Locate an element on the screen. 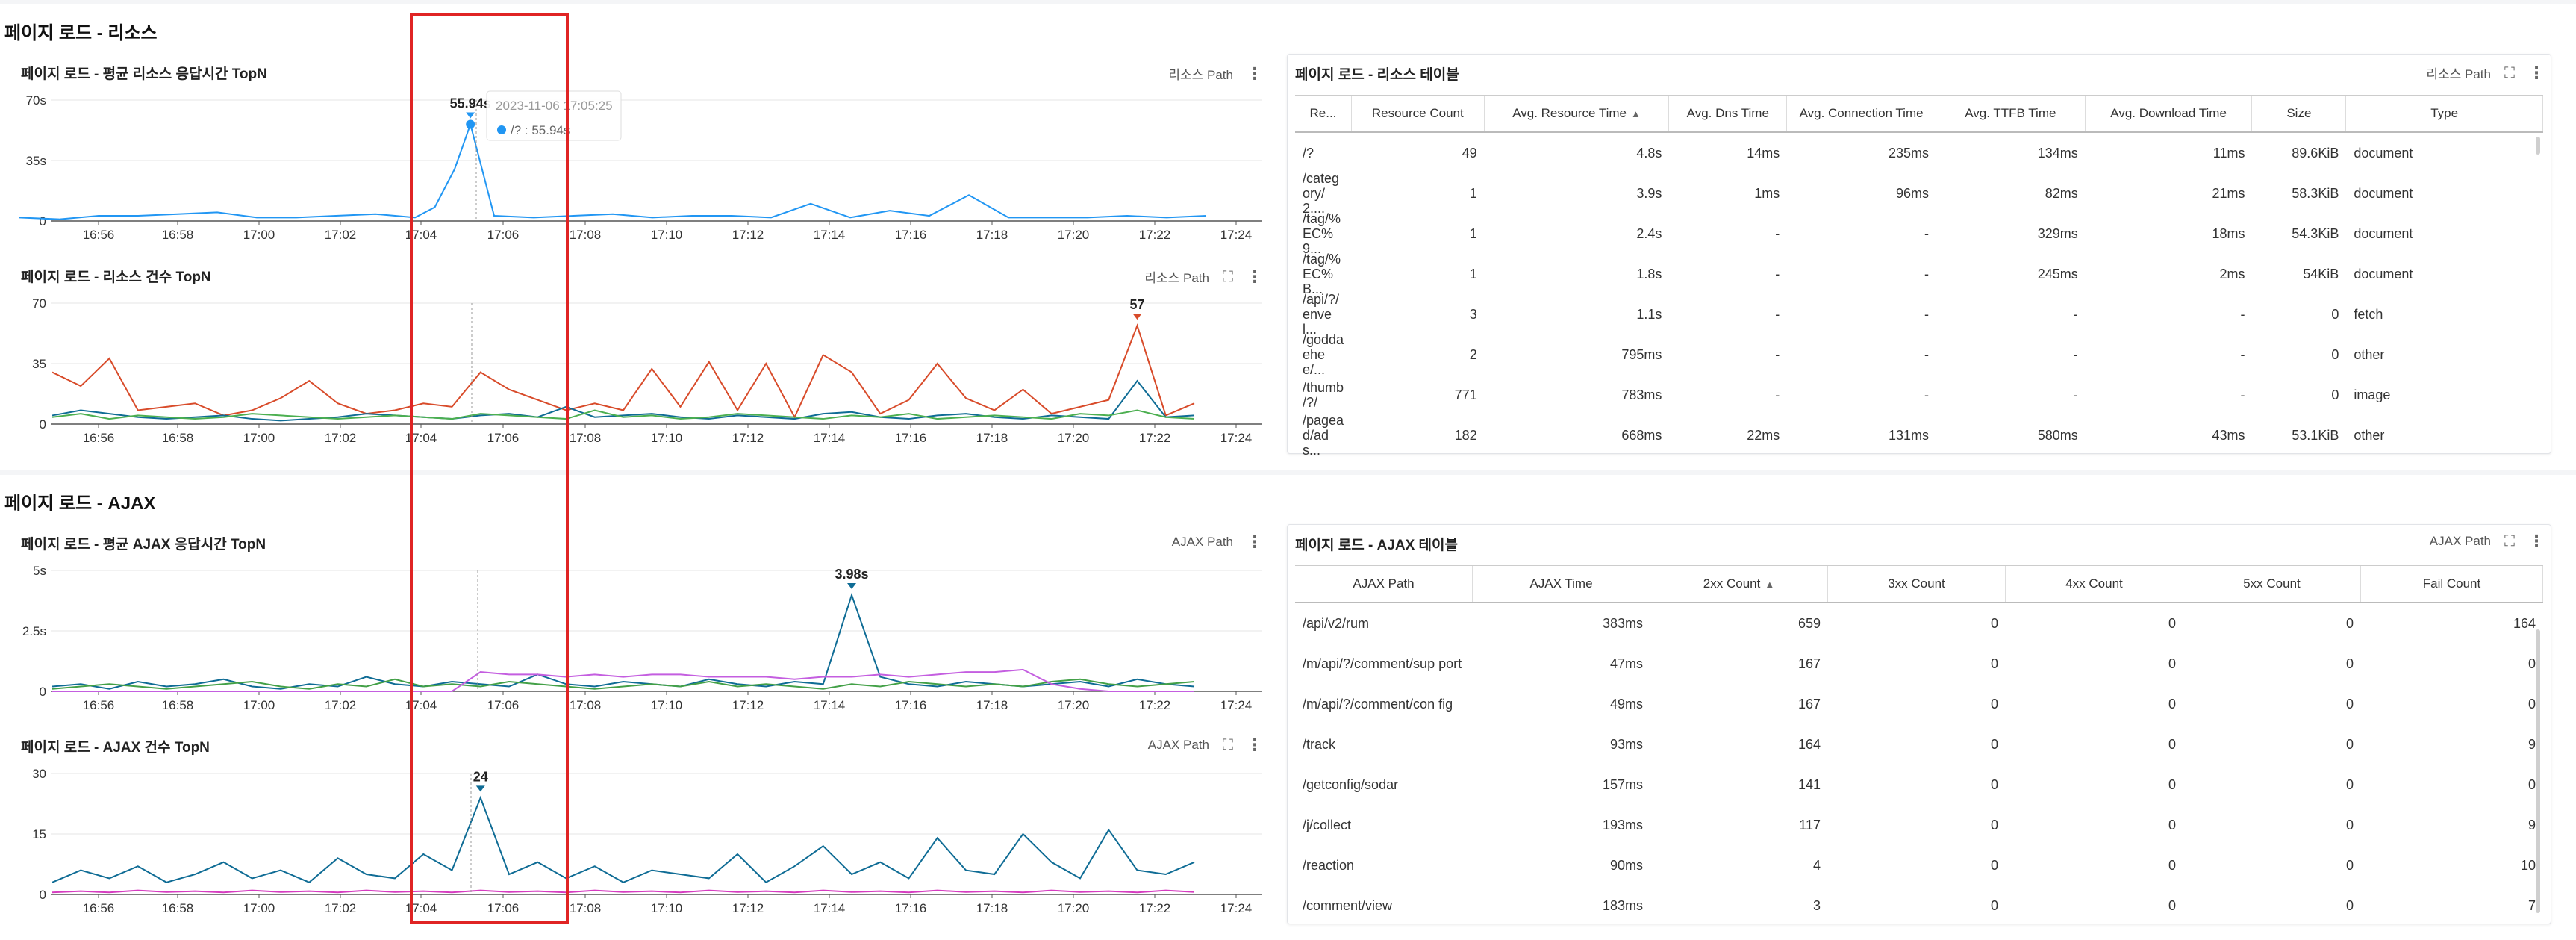  column-header: Avg. Resource Time ▲ is located at coordinates (1577, 113).